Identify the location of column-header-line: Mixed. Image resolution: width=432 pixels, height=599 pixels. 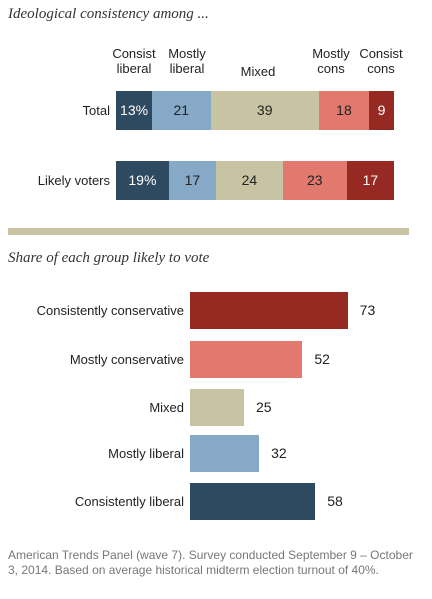
(258, 71).